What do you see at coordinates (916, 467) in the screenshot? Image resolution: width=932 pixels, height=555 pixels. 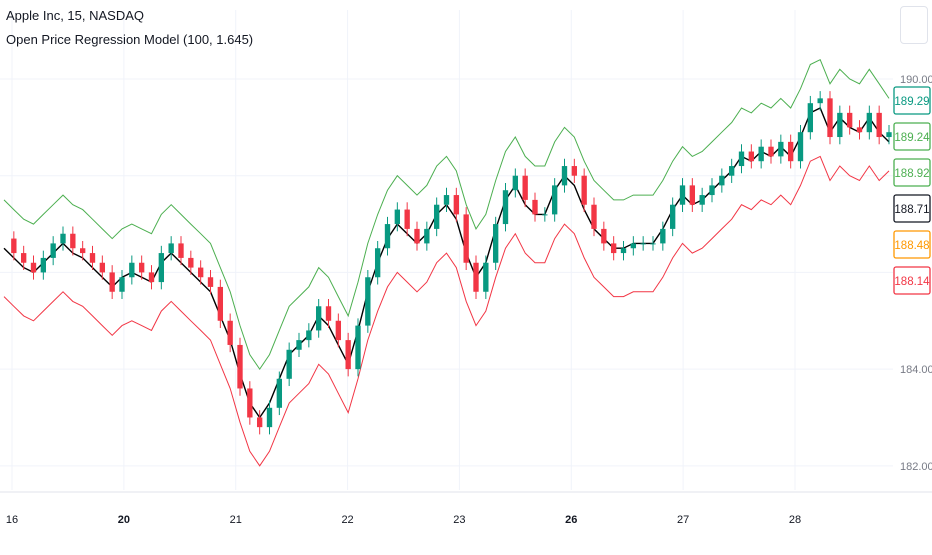 I see `y-tick-label: 182.00` at bounding box center [916, 467].